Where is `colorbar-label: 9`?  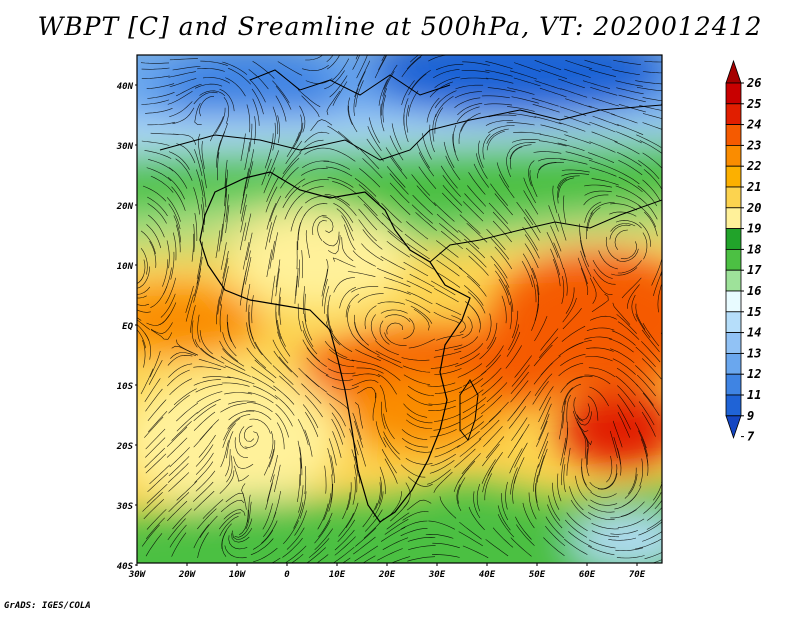 colorbar-label: 9 is located at coordinates (750, 416).